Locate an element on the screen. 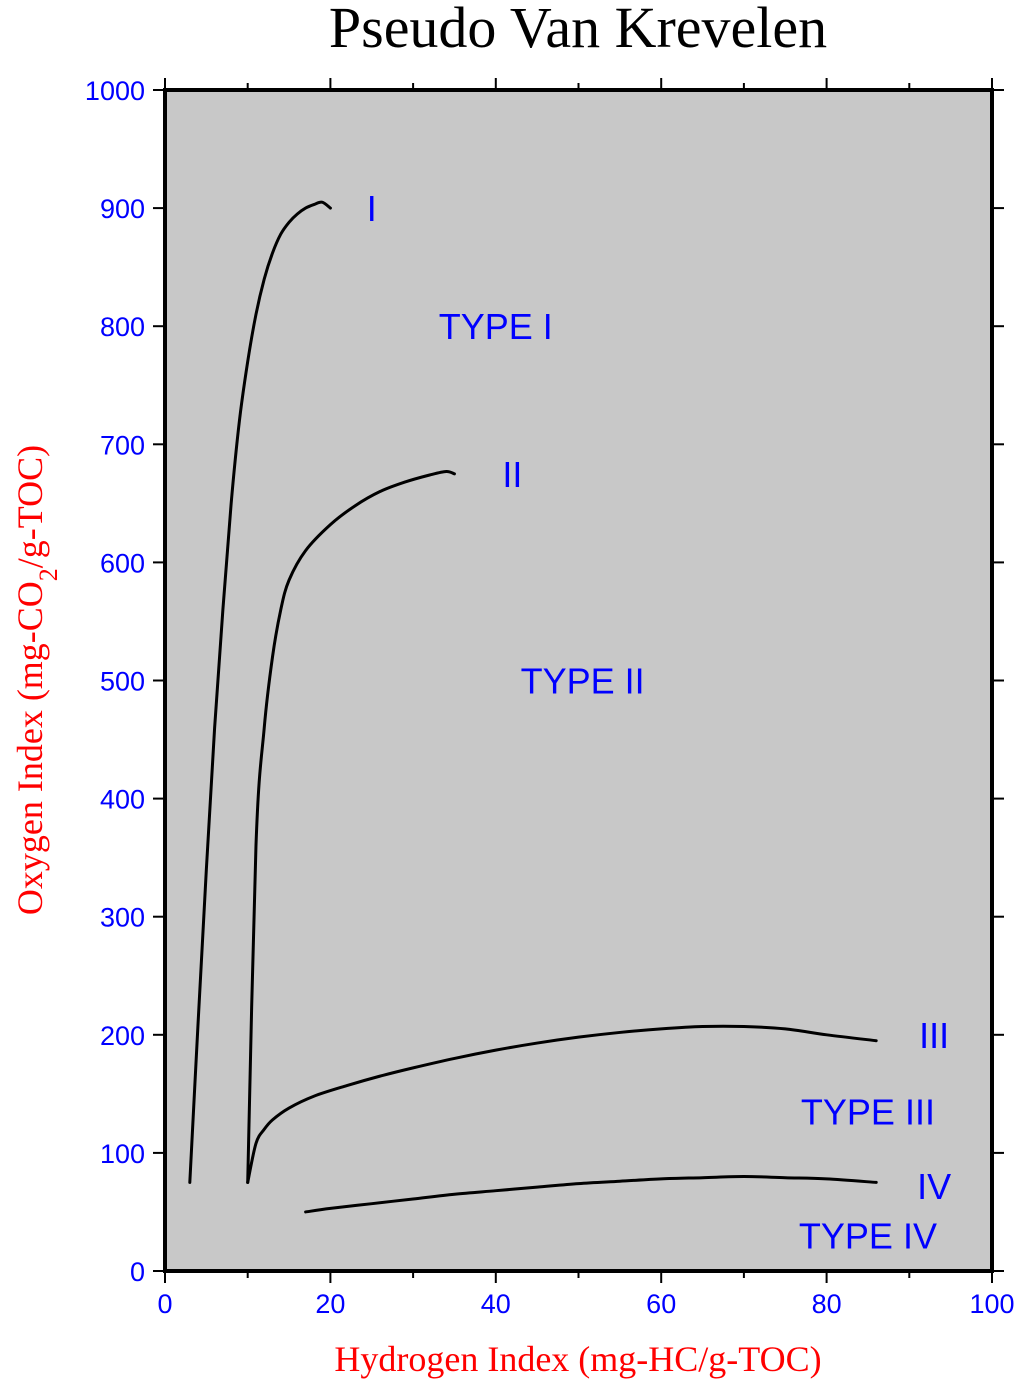 This screenshot has width=1018, height=1383. y-axis-label-subscript: 2 is located at coordinates (48, 574).